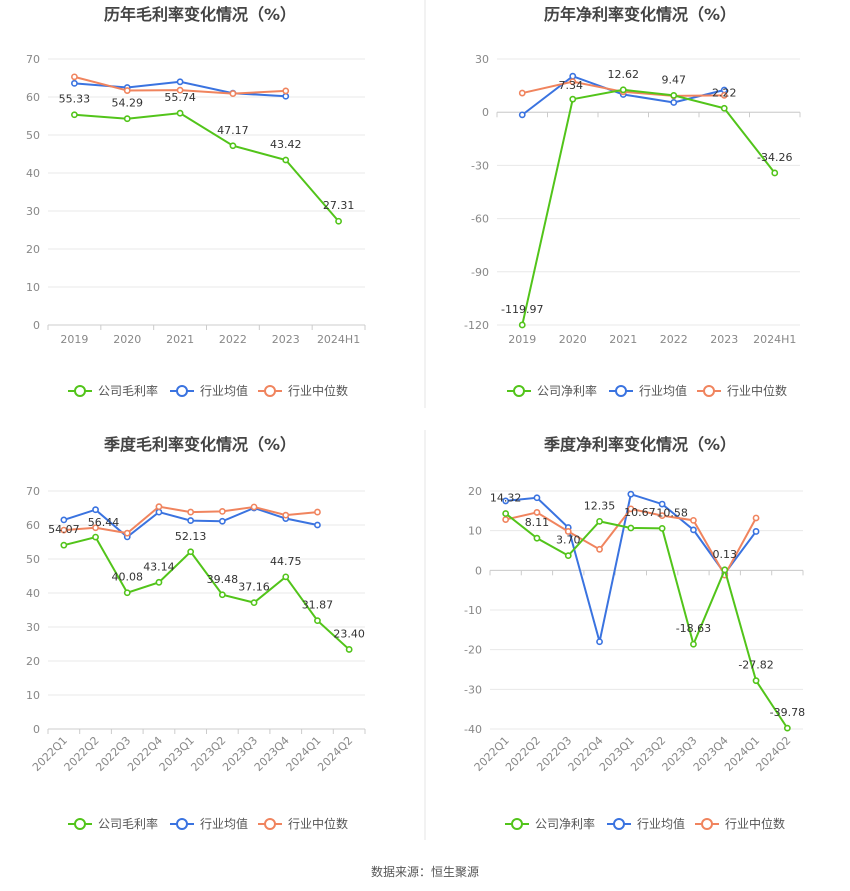 The height and width of the screenshot is (891, 850). What do you see at coordinates (200, 14) in the screenshot?
I see `chart-title: 历年毛利率变化情况（%）` at bounding box center [200, 14].